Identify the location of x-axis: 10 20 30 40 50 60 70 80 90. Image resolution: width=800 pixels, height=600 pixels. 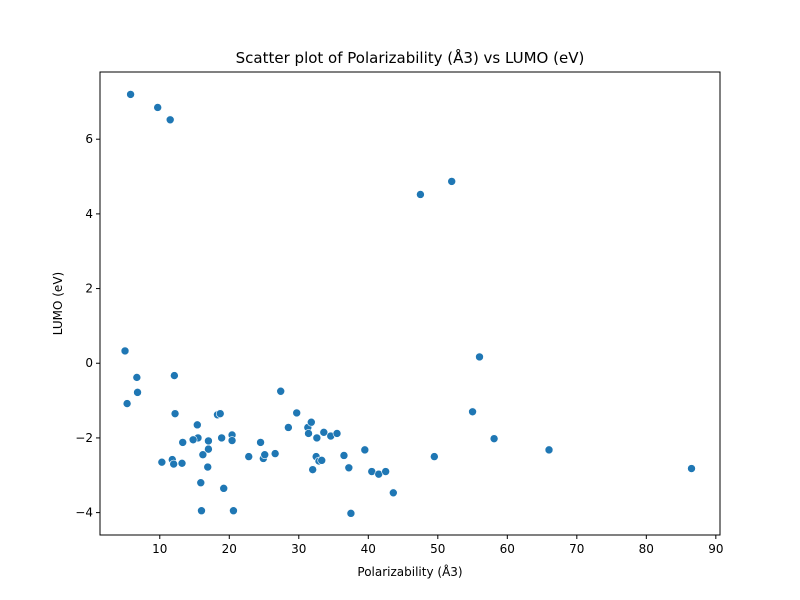
(437, 545).